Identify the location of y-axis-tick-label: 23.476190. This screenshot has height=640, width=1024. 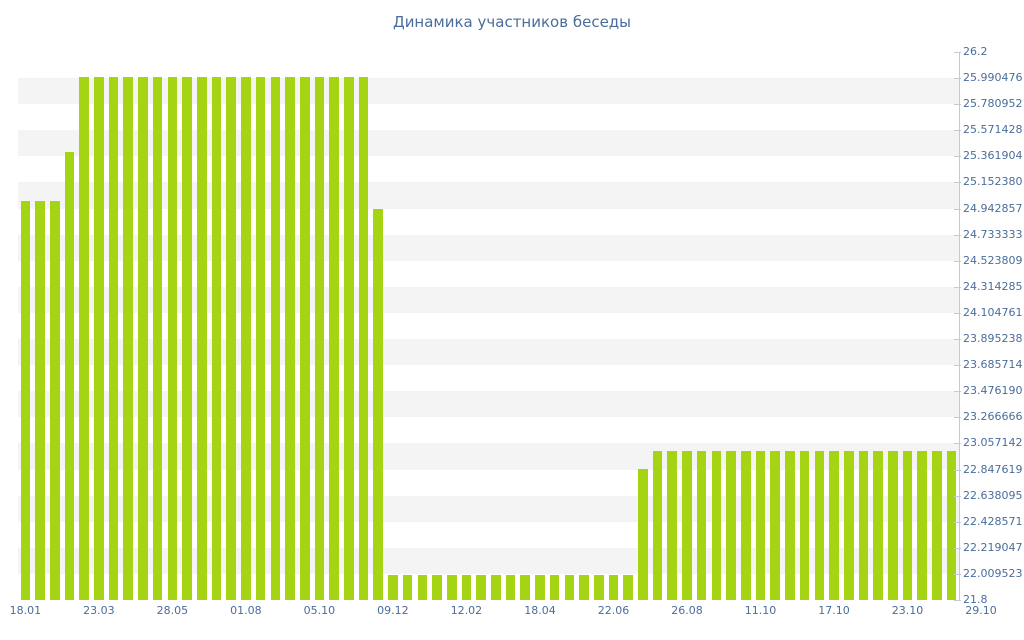
(993, 391).